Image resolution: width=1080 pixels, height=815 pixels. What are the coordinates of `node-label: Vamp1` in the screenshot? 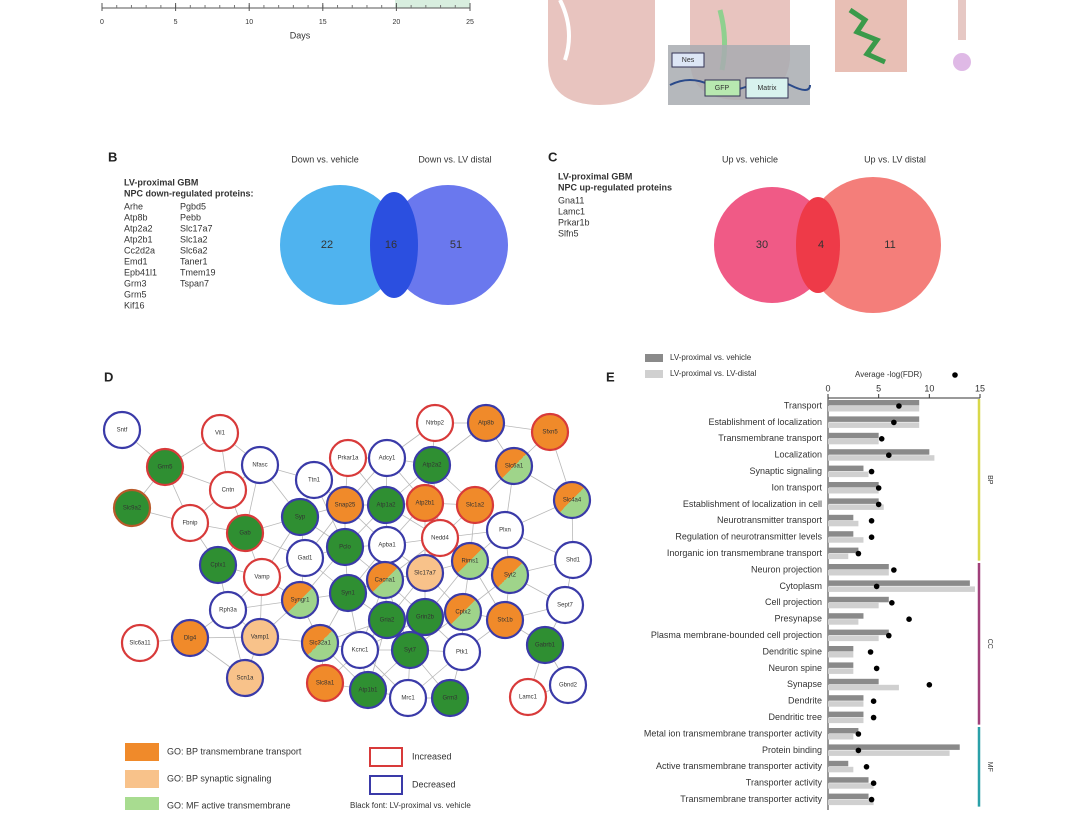 It's located at (260, 638).